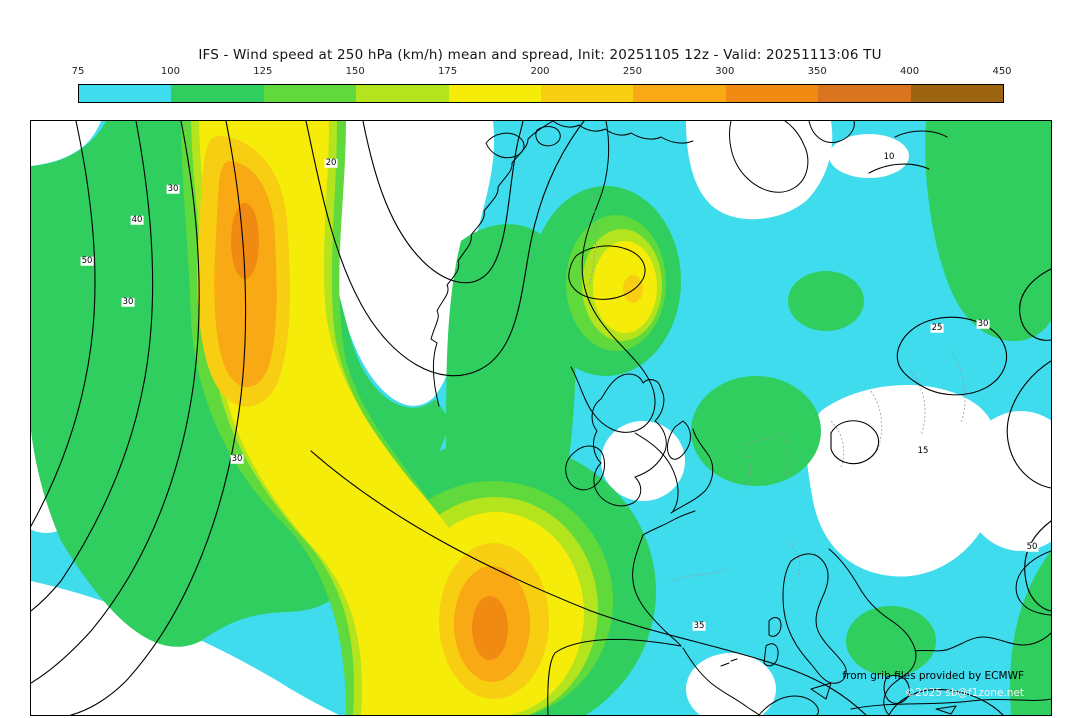 The width and height of the screenshot is (1080, 718). Describe the element at coordinates (78, 71) in the screenshot. I see `colorbar-tick: 75` at that location.